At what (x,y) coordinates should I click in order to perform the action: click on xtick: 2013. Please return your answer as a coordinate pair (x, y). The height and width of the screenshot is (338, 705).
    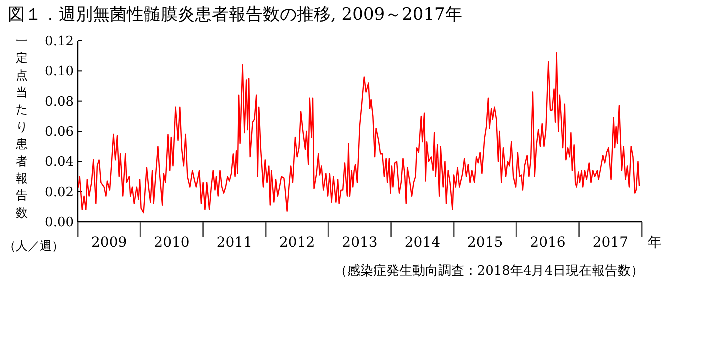
    Looking at the image, I should click on (360, 243).